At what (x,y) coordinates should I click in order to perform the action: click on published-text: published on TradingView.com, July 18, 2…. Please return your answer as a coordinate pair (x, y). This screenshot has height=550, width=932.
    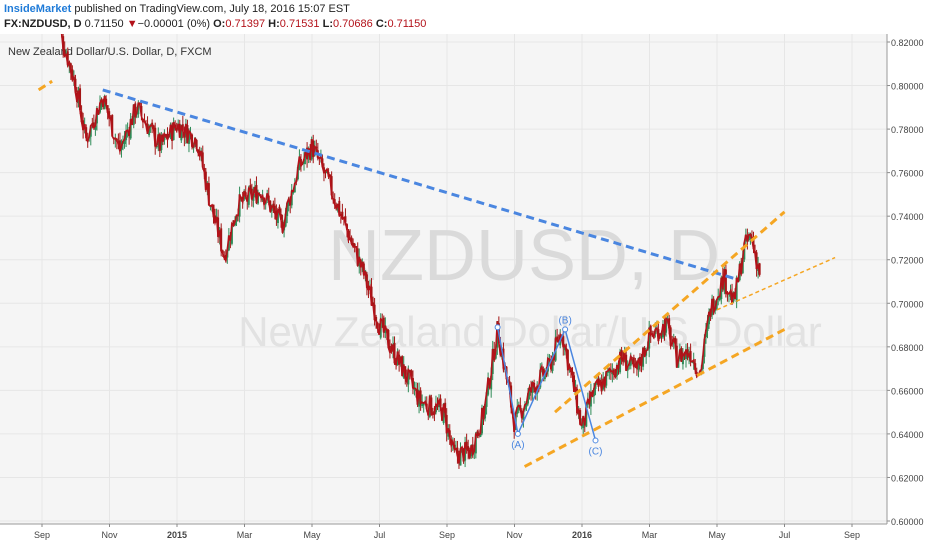
    Looking at the image, I should click on (212, 9).